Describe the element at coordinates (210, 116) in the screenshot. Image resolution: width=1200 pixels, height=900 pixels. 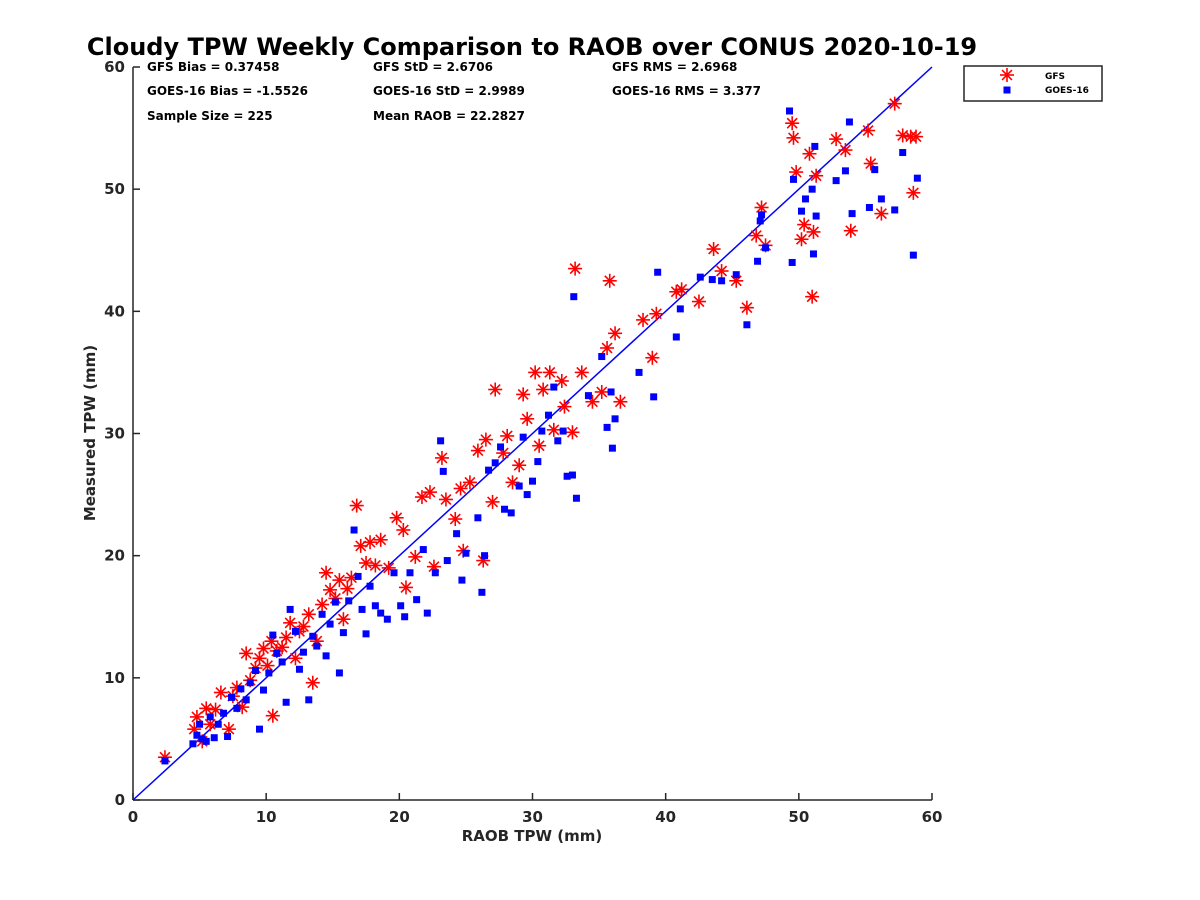
I see `stat-sample-size: Sample Size = 225` at that location.